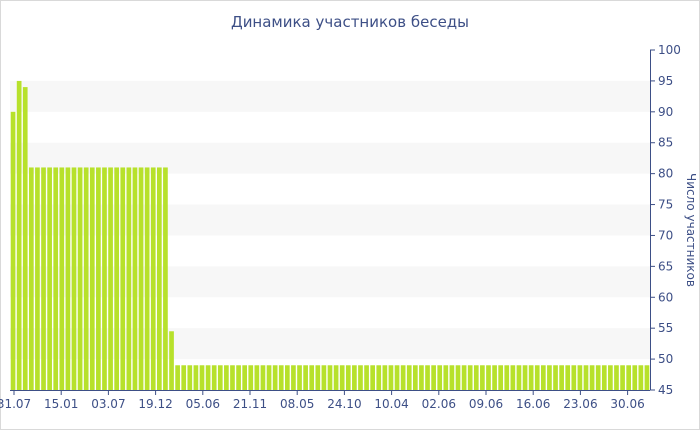 The width and height of the screenshot is (700, 430). What do you see at coordinates (439, 404) in the screenshot?
I see `x-tick-label: 02.06` at bounding box center [439, 404].